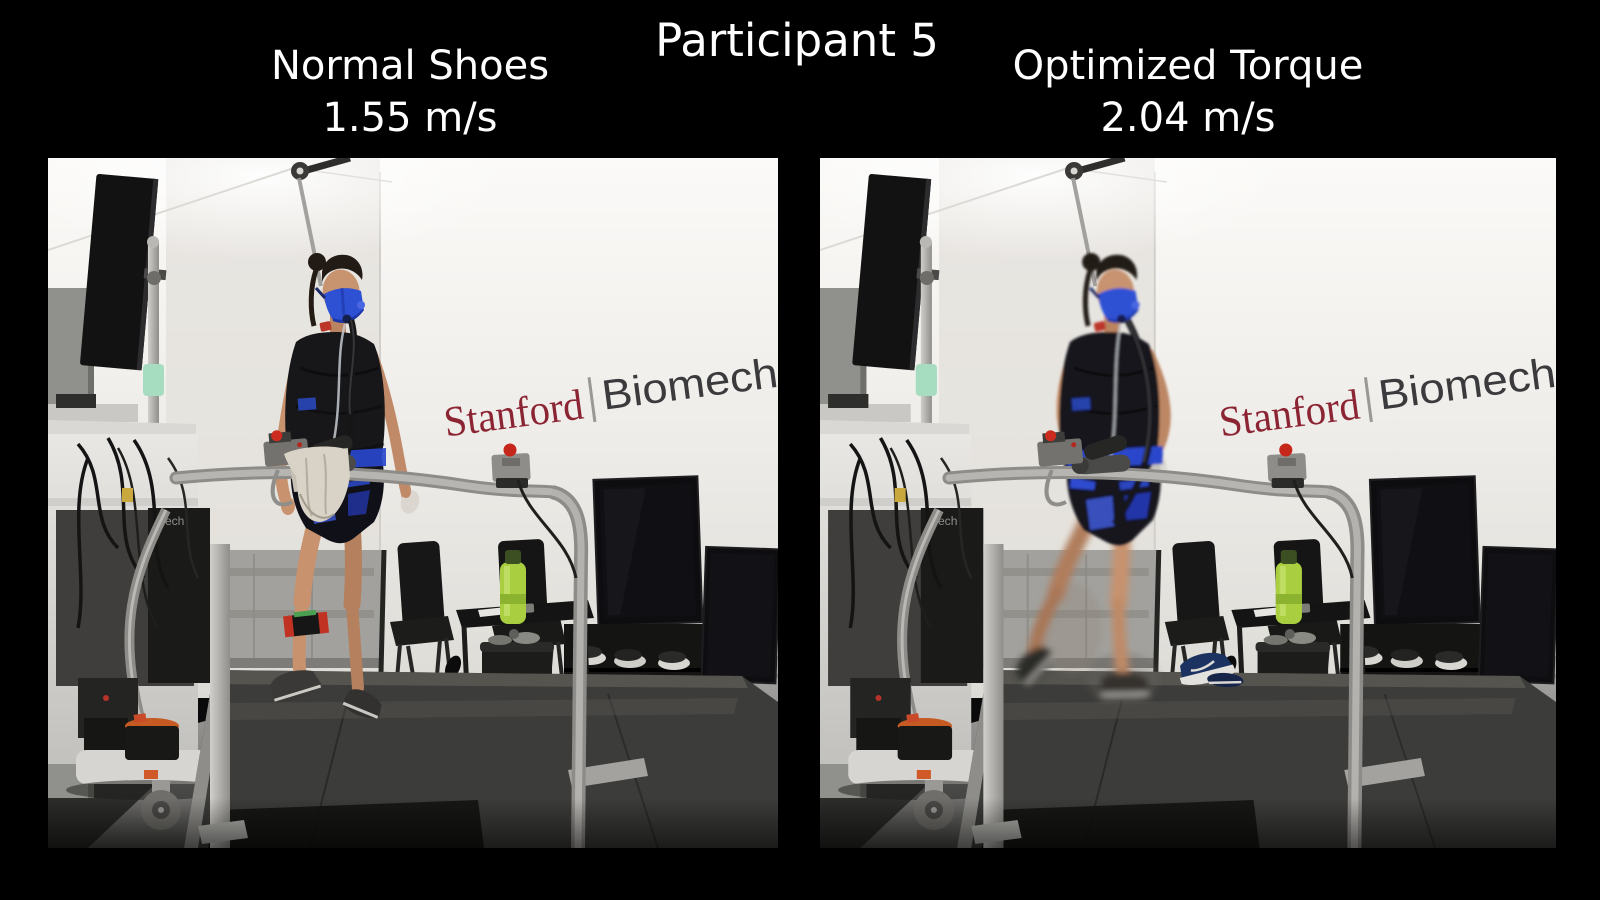 The height and width of the screenshot is (900, 1600). Describe the element at coordinates (306, 623) in the screenshot. I see `calf-sensor-strap` at that location.